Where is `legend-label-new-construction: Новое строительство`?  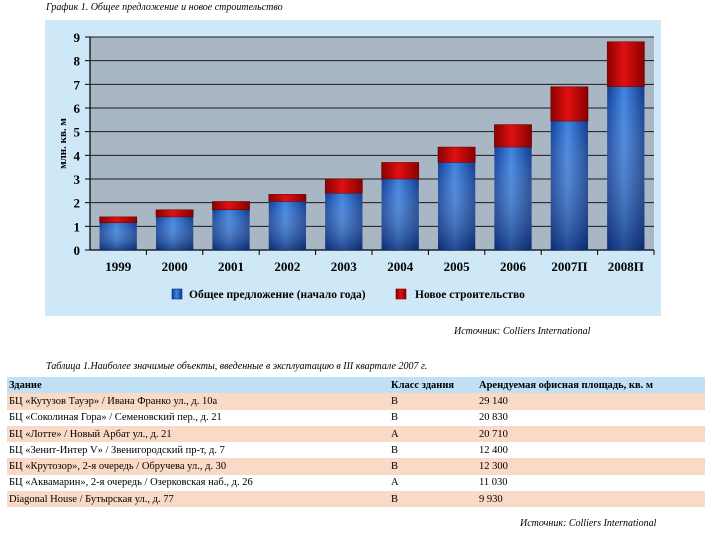
legend-label-new-construction: Новое строительство is located at coordinates (470, 295).